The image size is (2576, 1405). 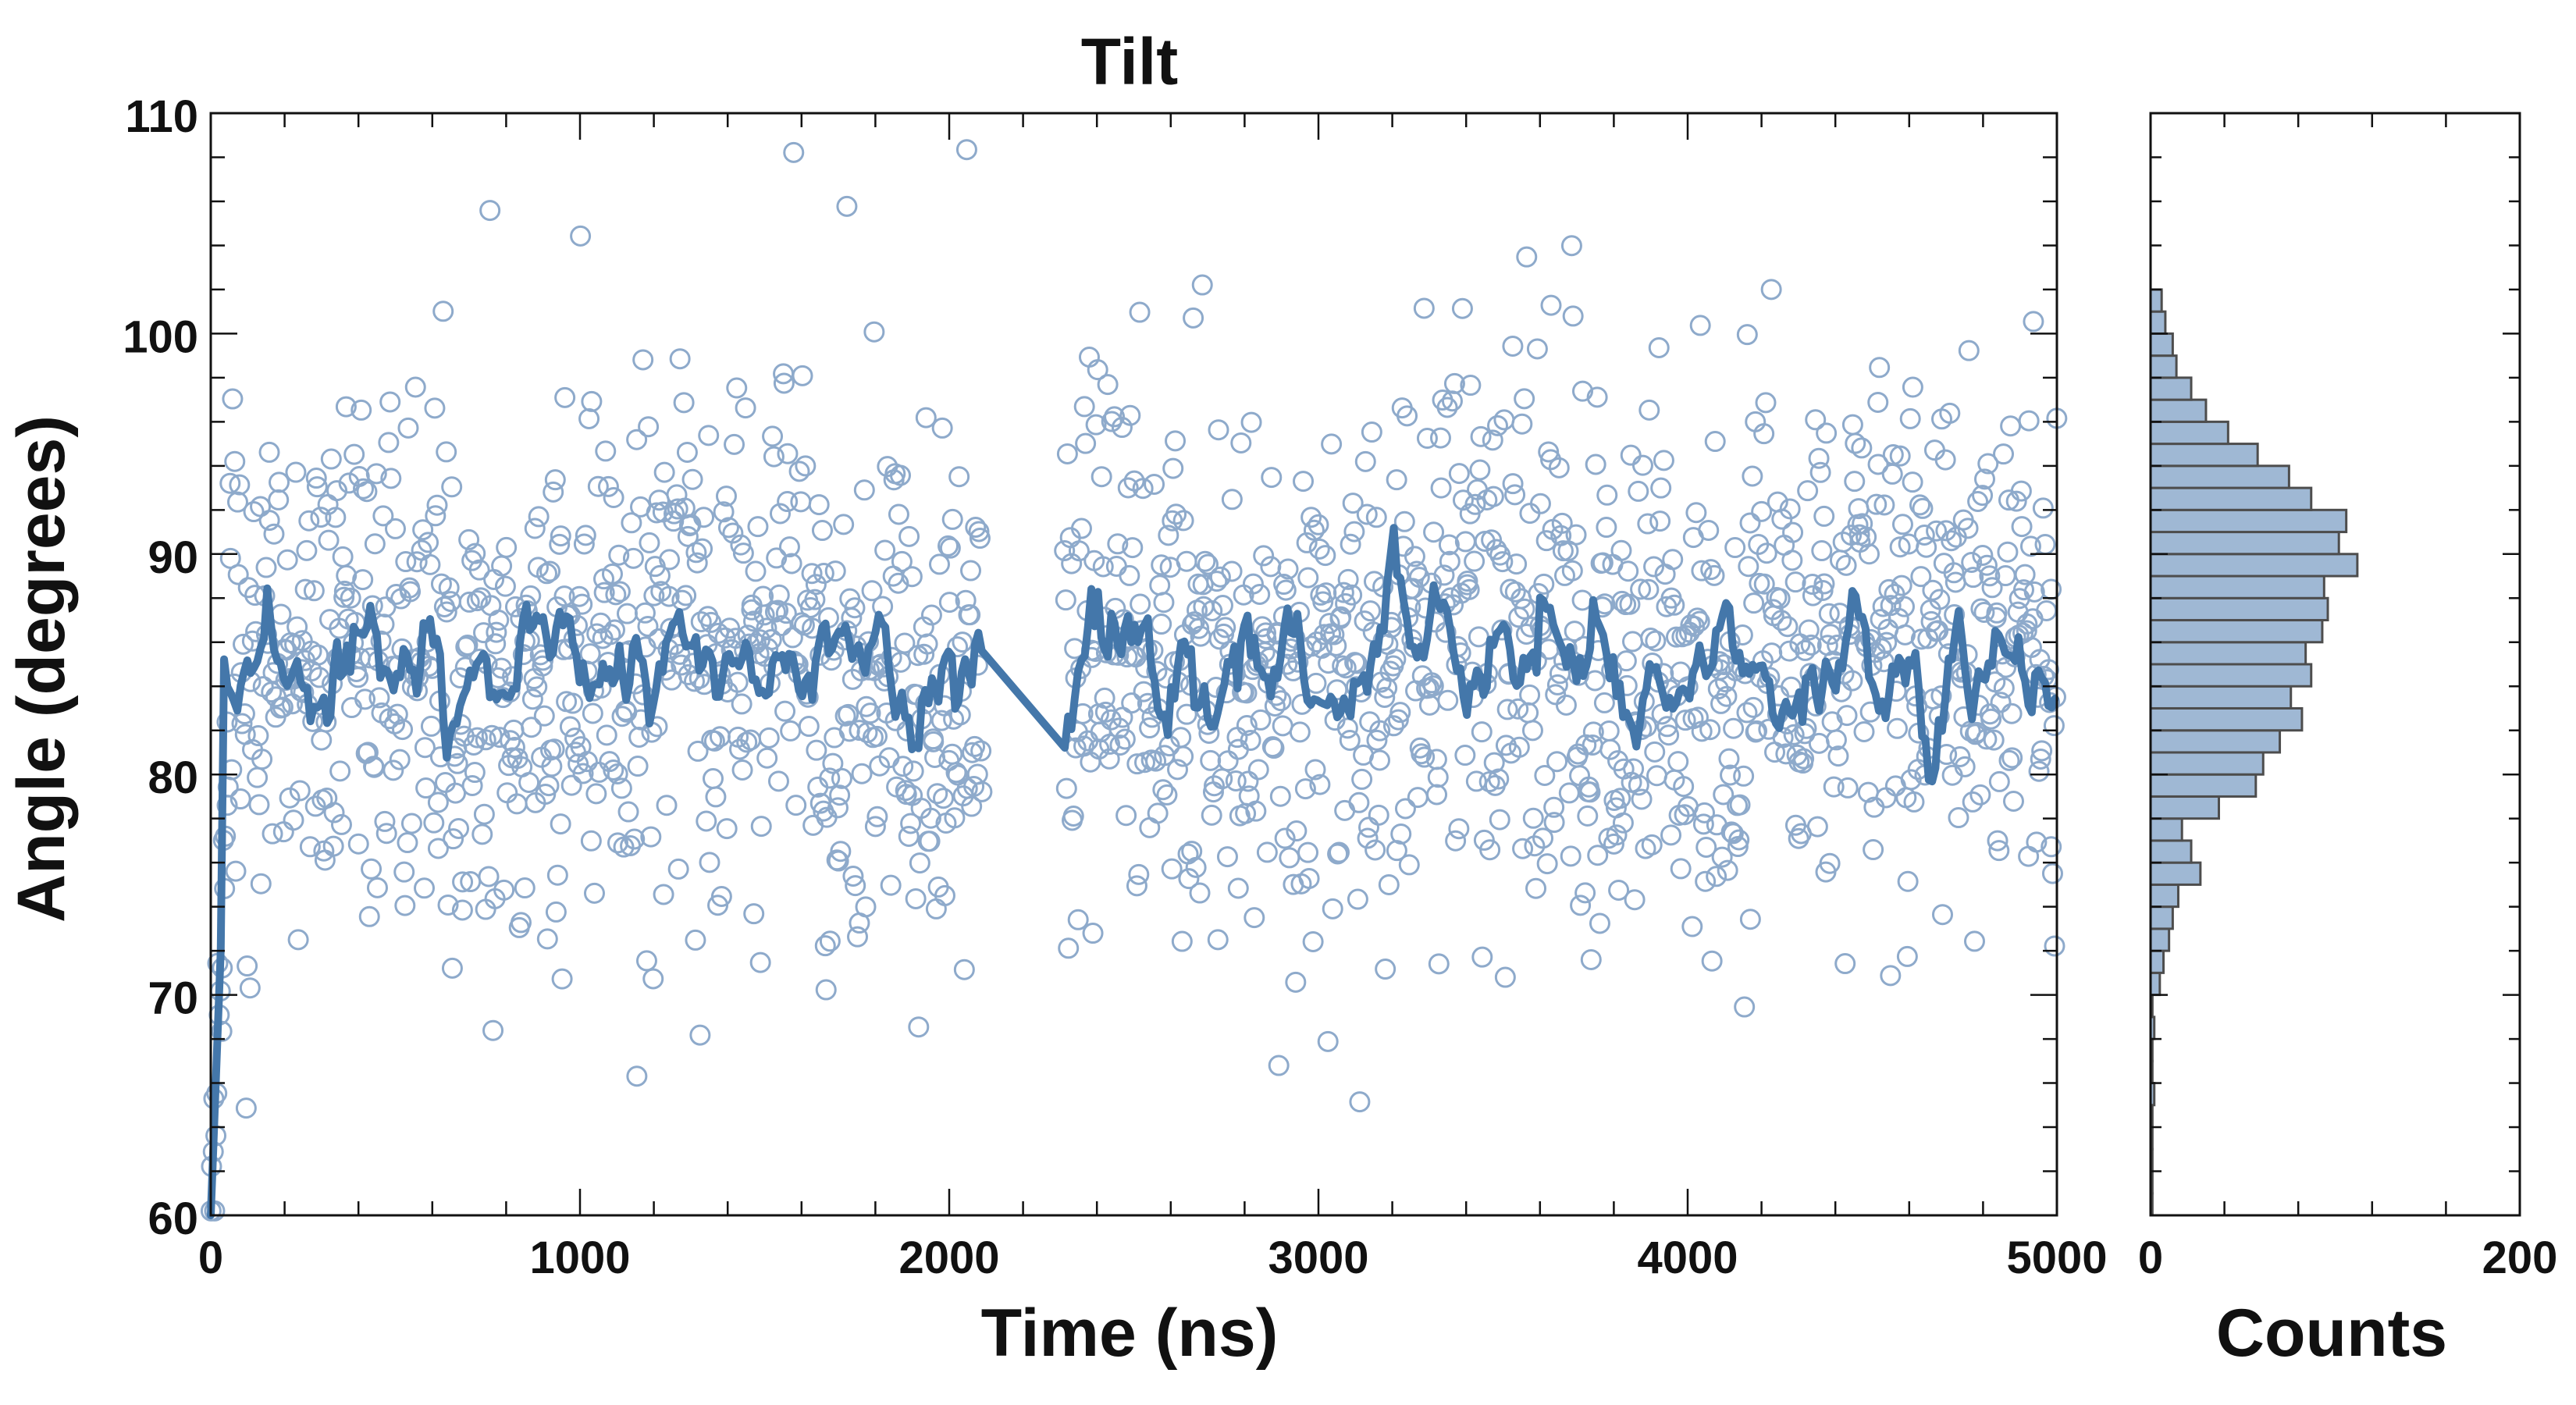 I want to click on histogram-bars, so click(x=2254, y=752).